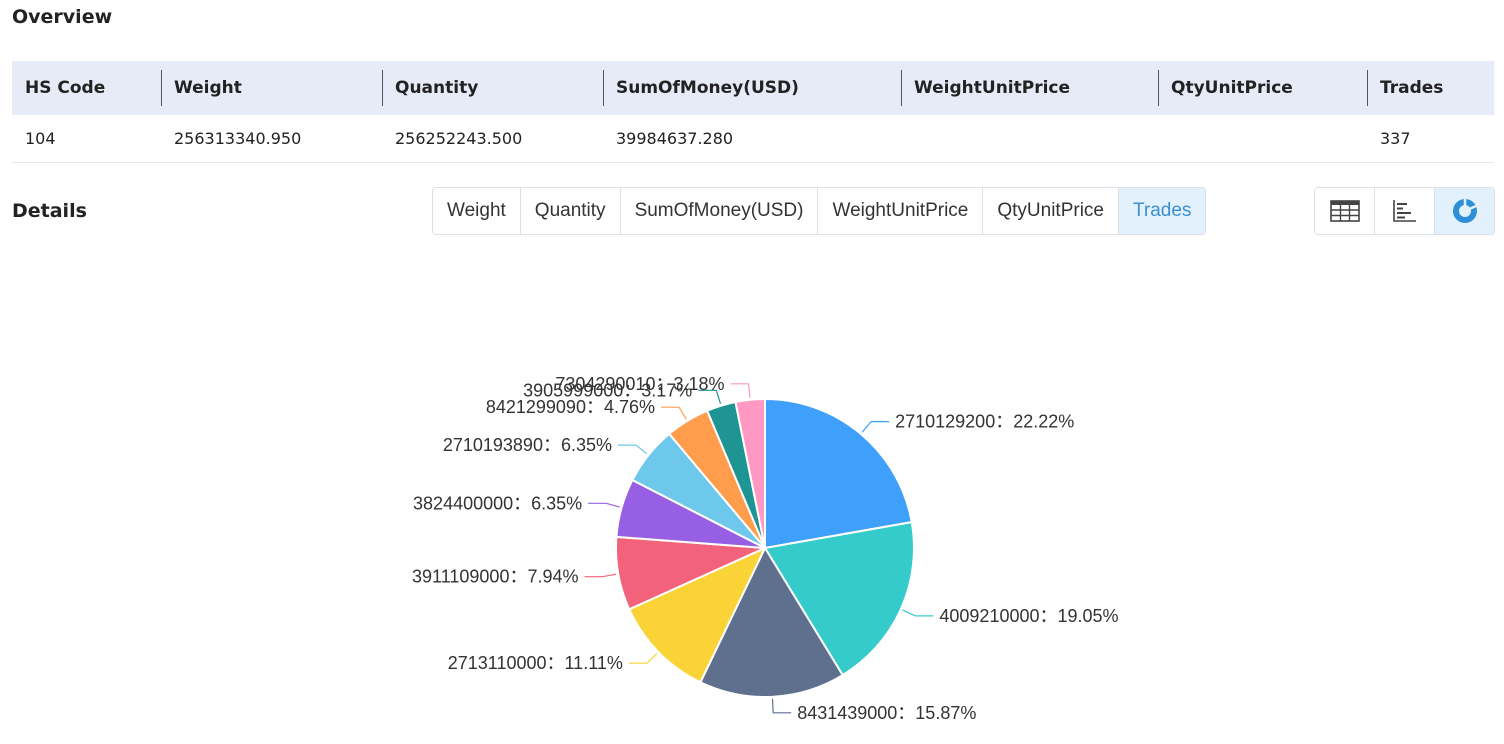  What do you see at coordinates (497, 503) in the screenshot?
I see `data-label-3824400000: 3824400000：6.35%` at bounding box center [497, 503].